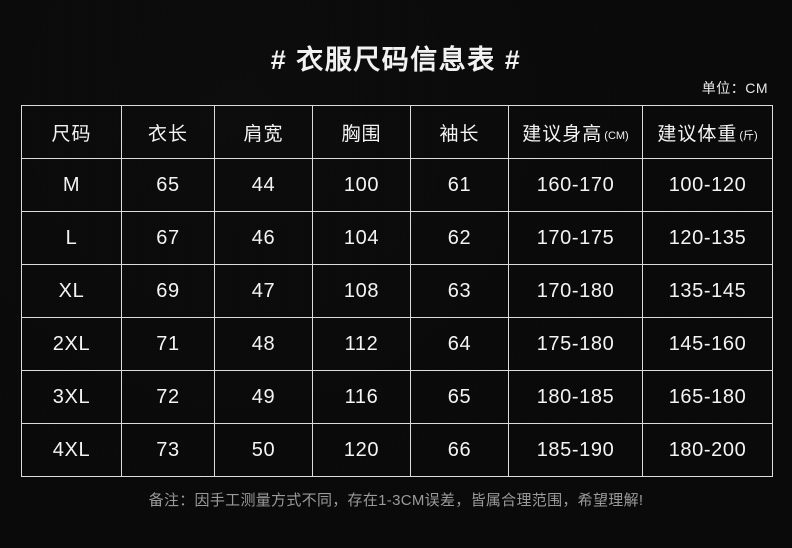 Image resolution: width=792 pixels, height=548 pixels. What do you see at coordinates (168, 238) in the screenshot?
I see `cell-length: 67` at bounding box center [168, 238].